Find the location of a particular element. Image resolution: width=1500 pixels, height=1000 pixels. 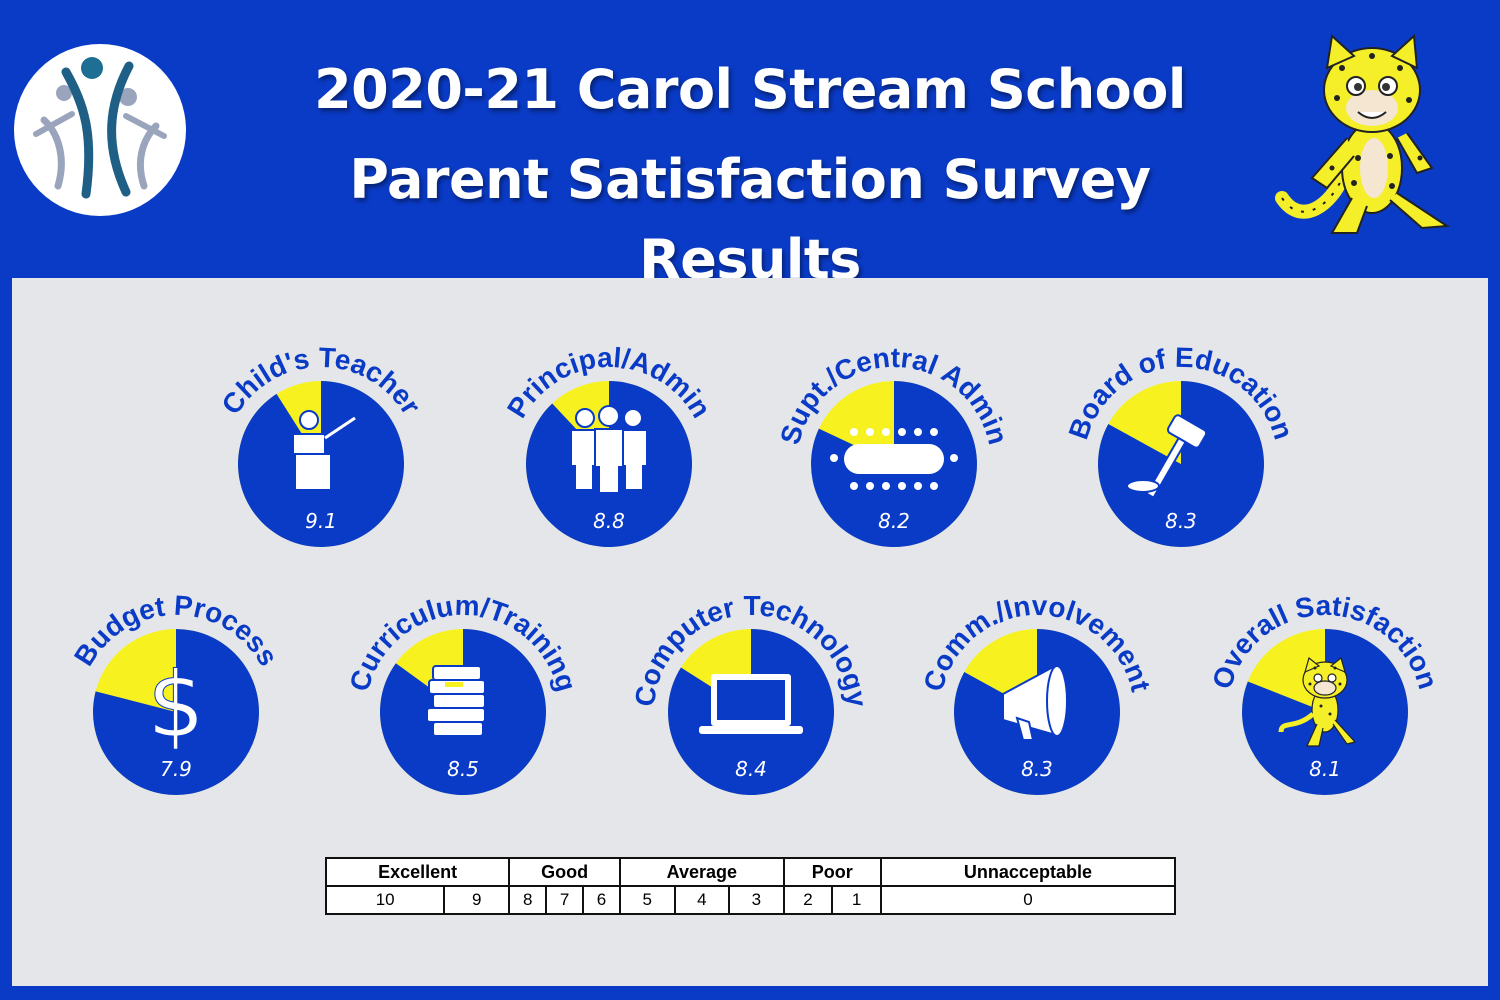

district-logo-people-icon is located at coordinates (100, 130).